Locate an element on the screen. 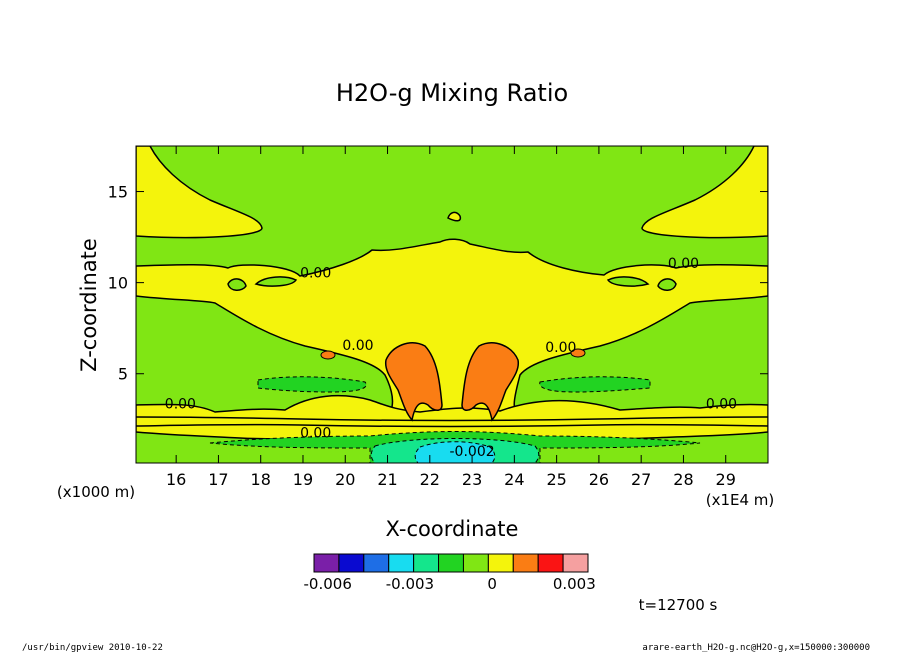 The width and height of the screenshot is (904, 654). x-tick-label: 19 is located at coordinates (303, 479).